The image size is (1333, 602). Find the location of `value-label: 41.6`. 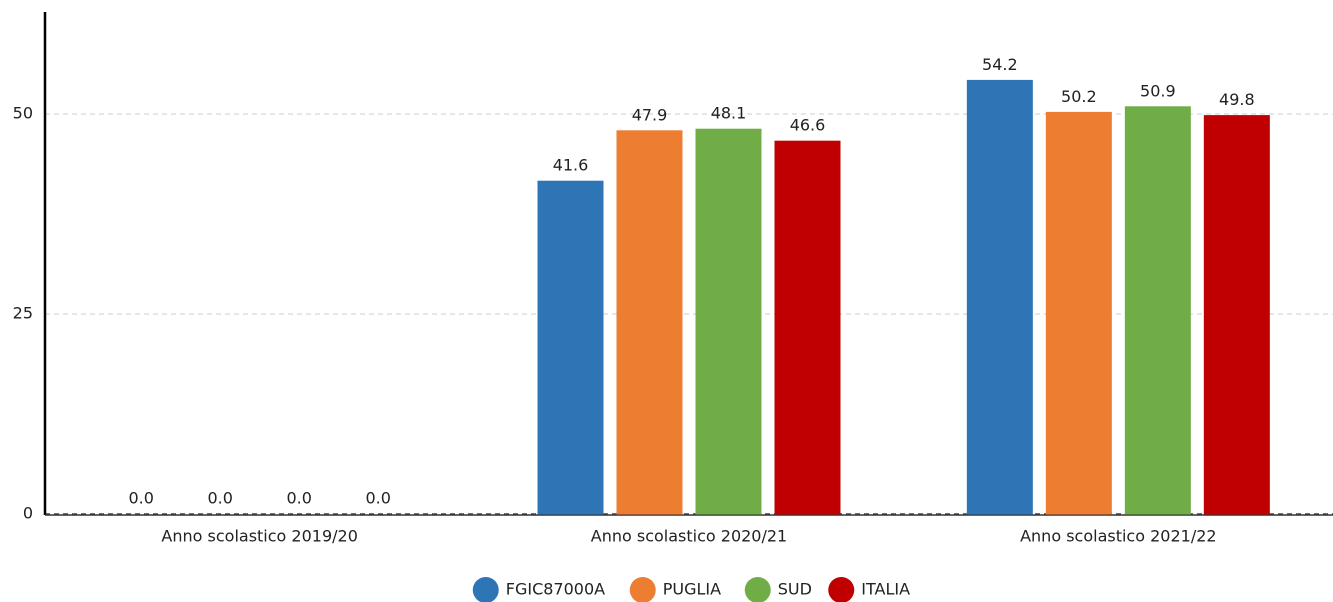

value-label: 41.6 is located at coordinates (571, 165).